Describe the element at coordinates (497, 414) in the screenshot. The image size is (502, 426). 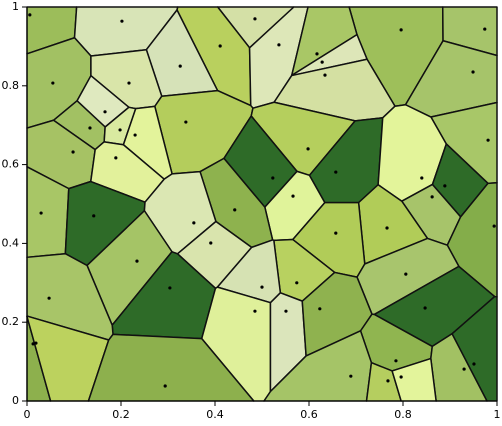
I see `x-tick-label: 1` at that location.